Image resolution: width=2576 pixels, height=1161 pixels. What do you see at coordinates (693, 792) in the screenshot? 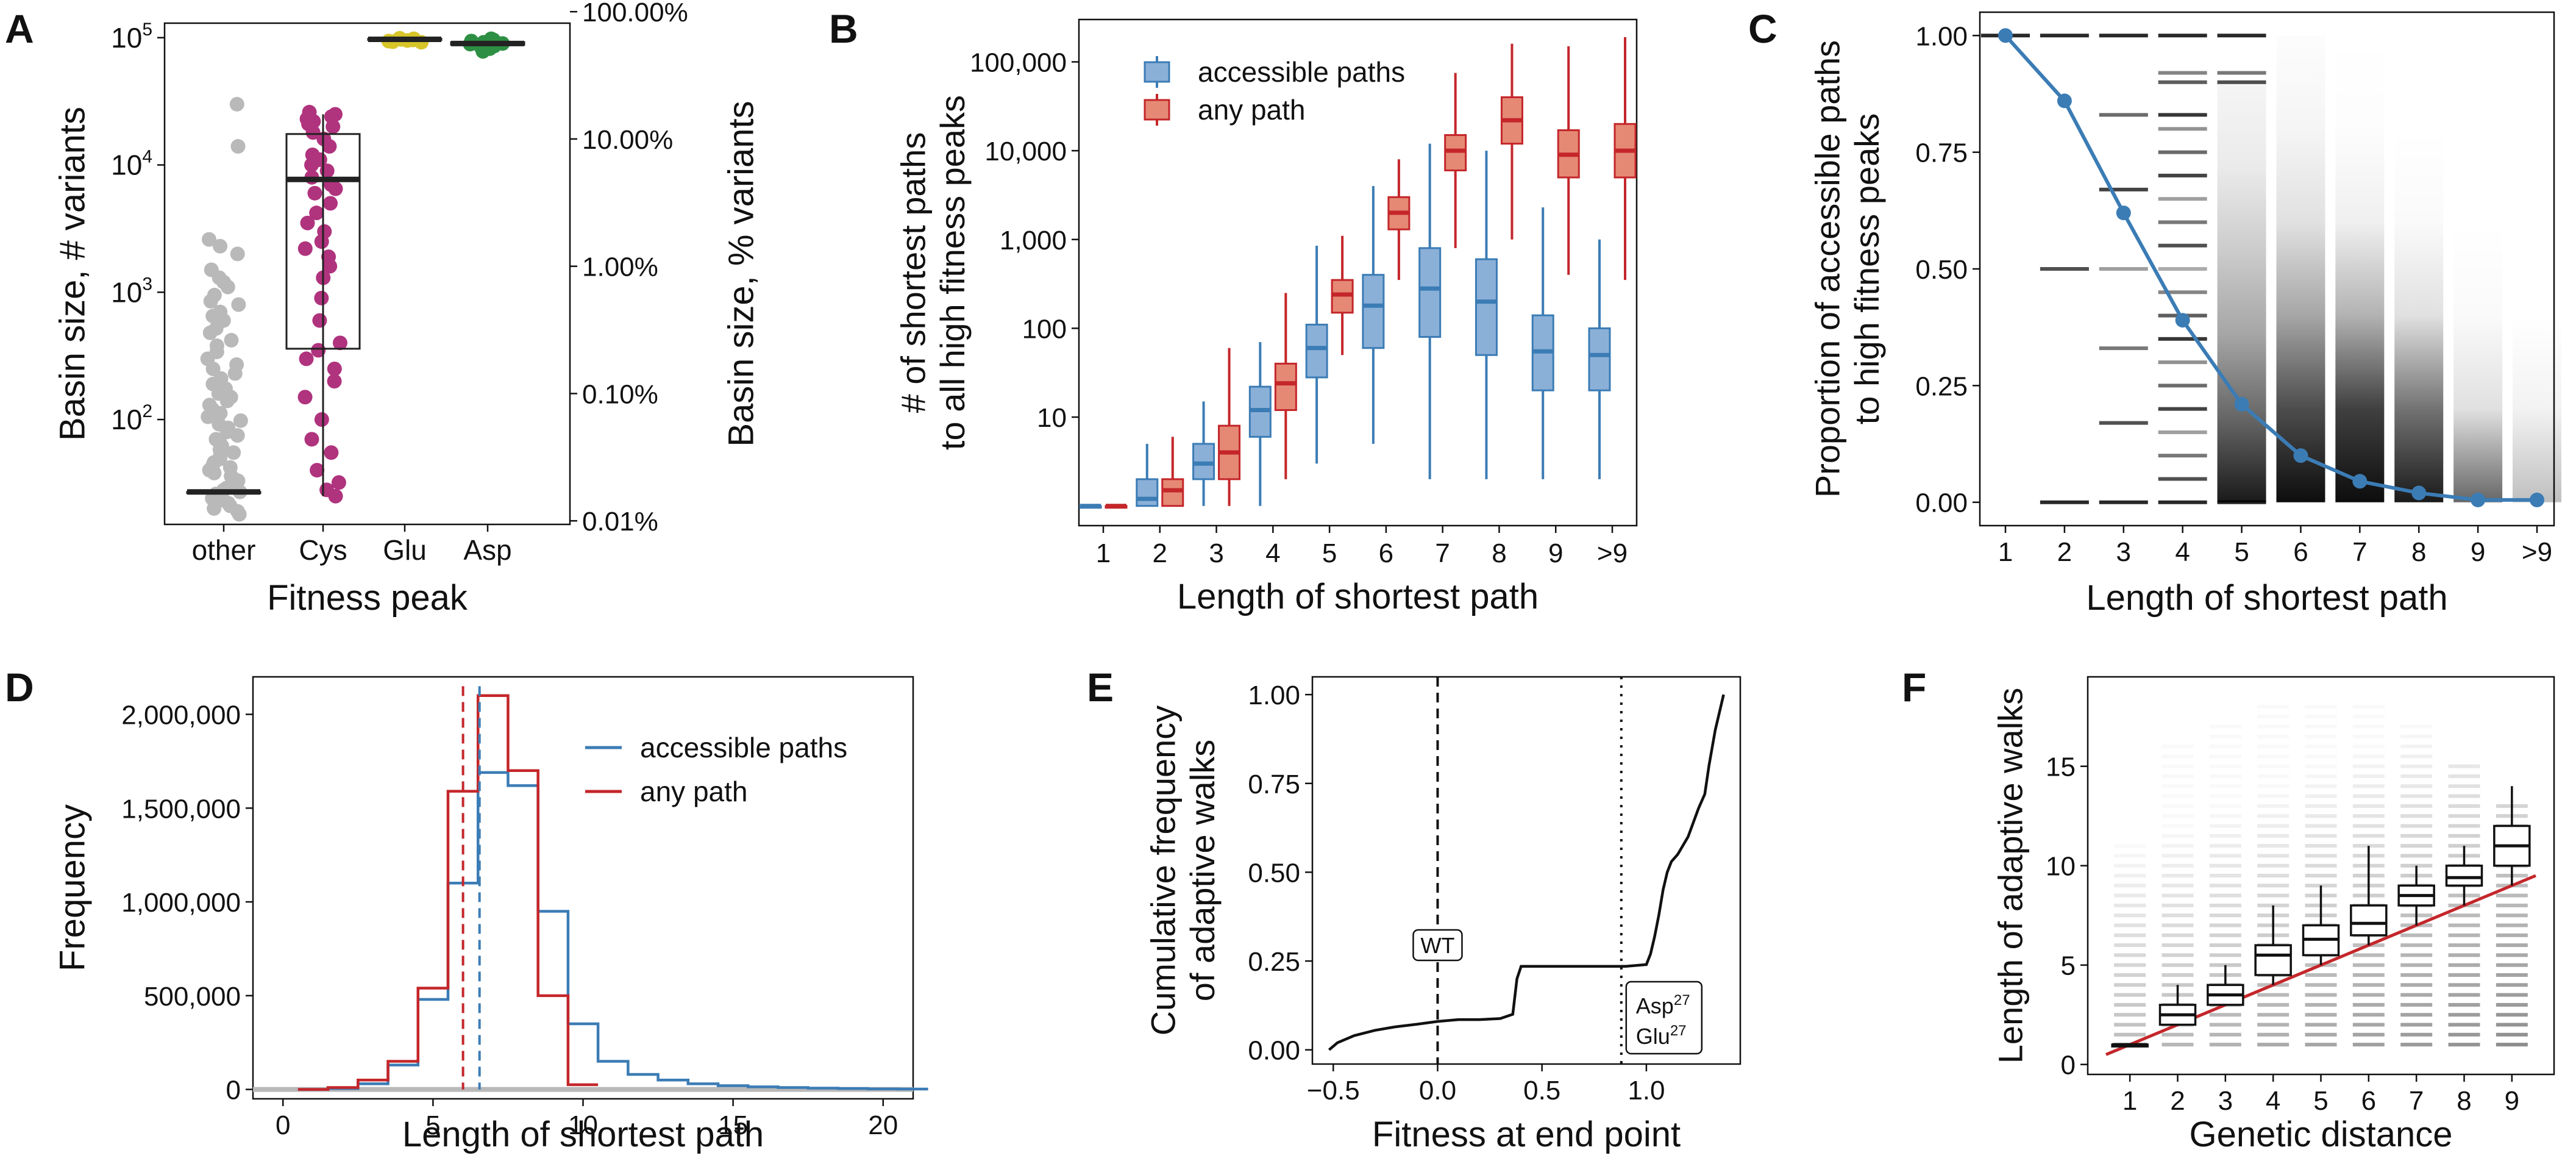
I see `legend-label: any path` at bounding box center [693, 792].